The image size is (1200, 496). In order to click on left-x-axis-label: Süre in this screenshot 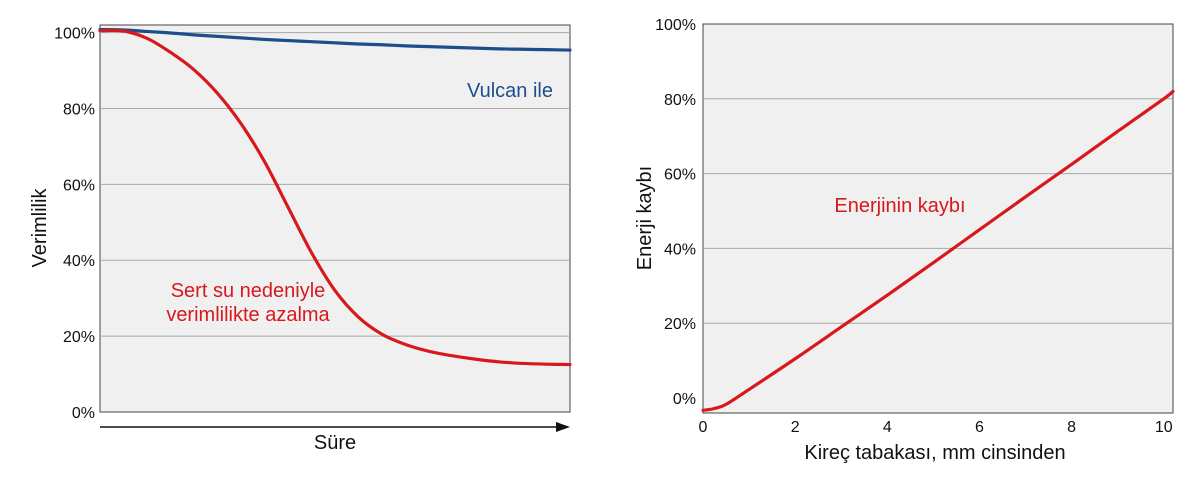, I will do `click(335, 443)`.